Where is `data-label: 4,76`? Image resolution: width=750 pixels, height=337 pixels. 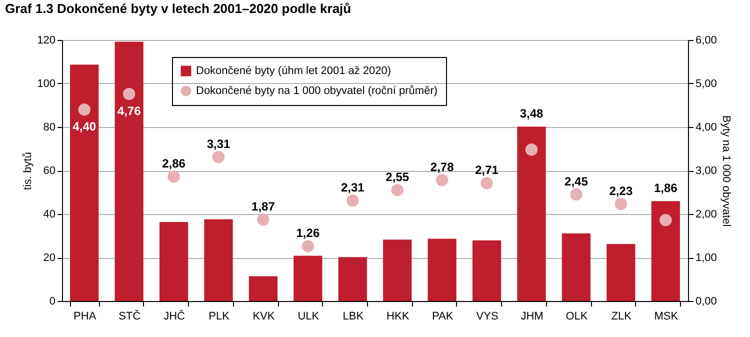 data-label: 4,76 is located at coordinates (129, 111).